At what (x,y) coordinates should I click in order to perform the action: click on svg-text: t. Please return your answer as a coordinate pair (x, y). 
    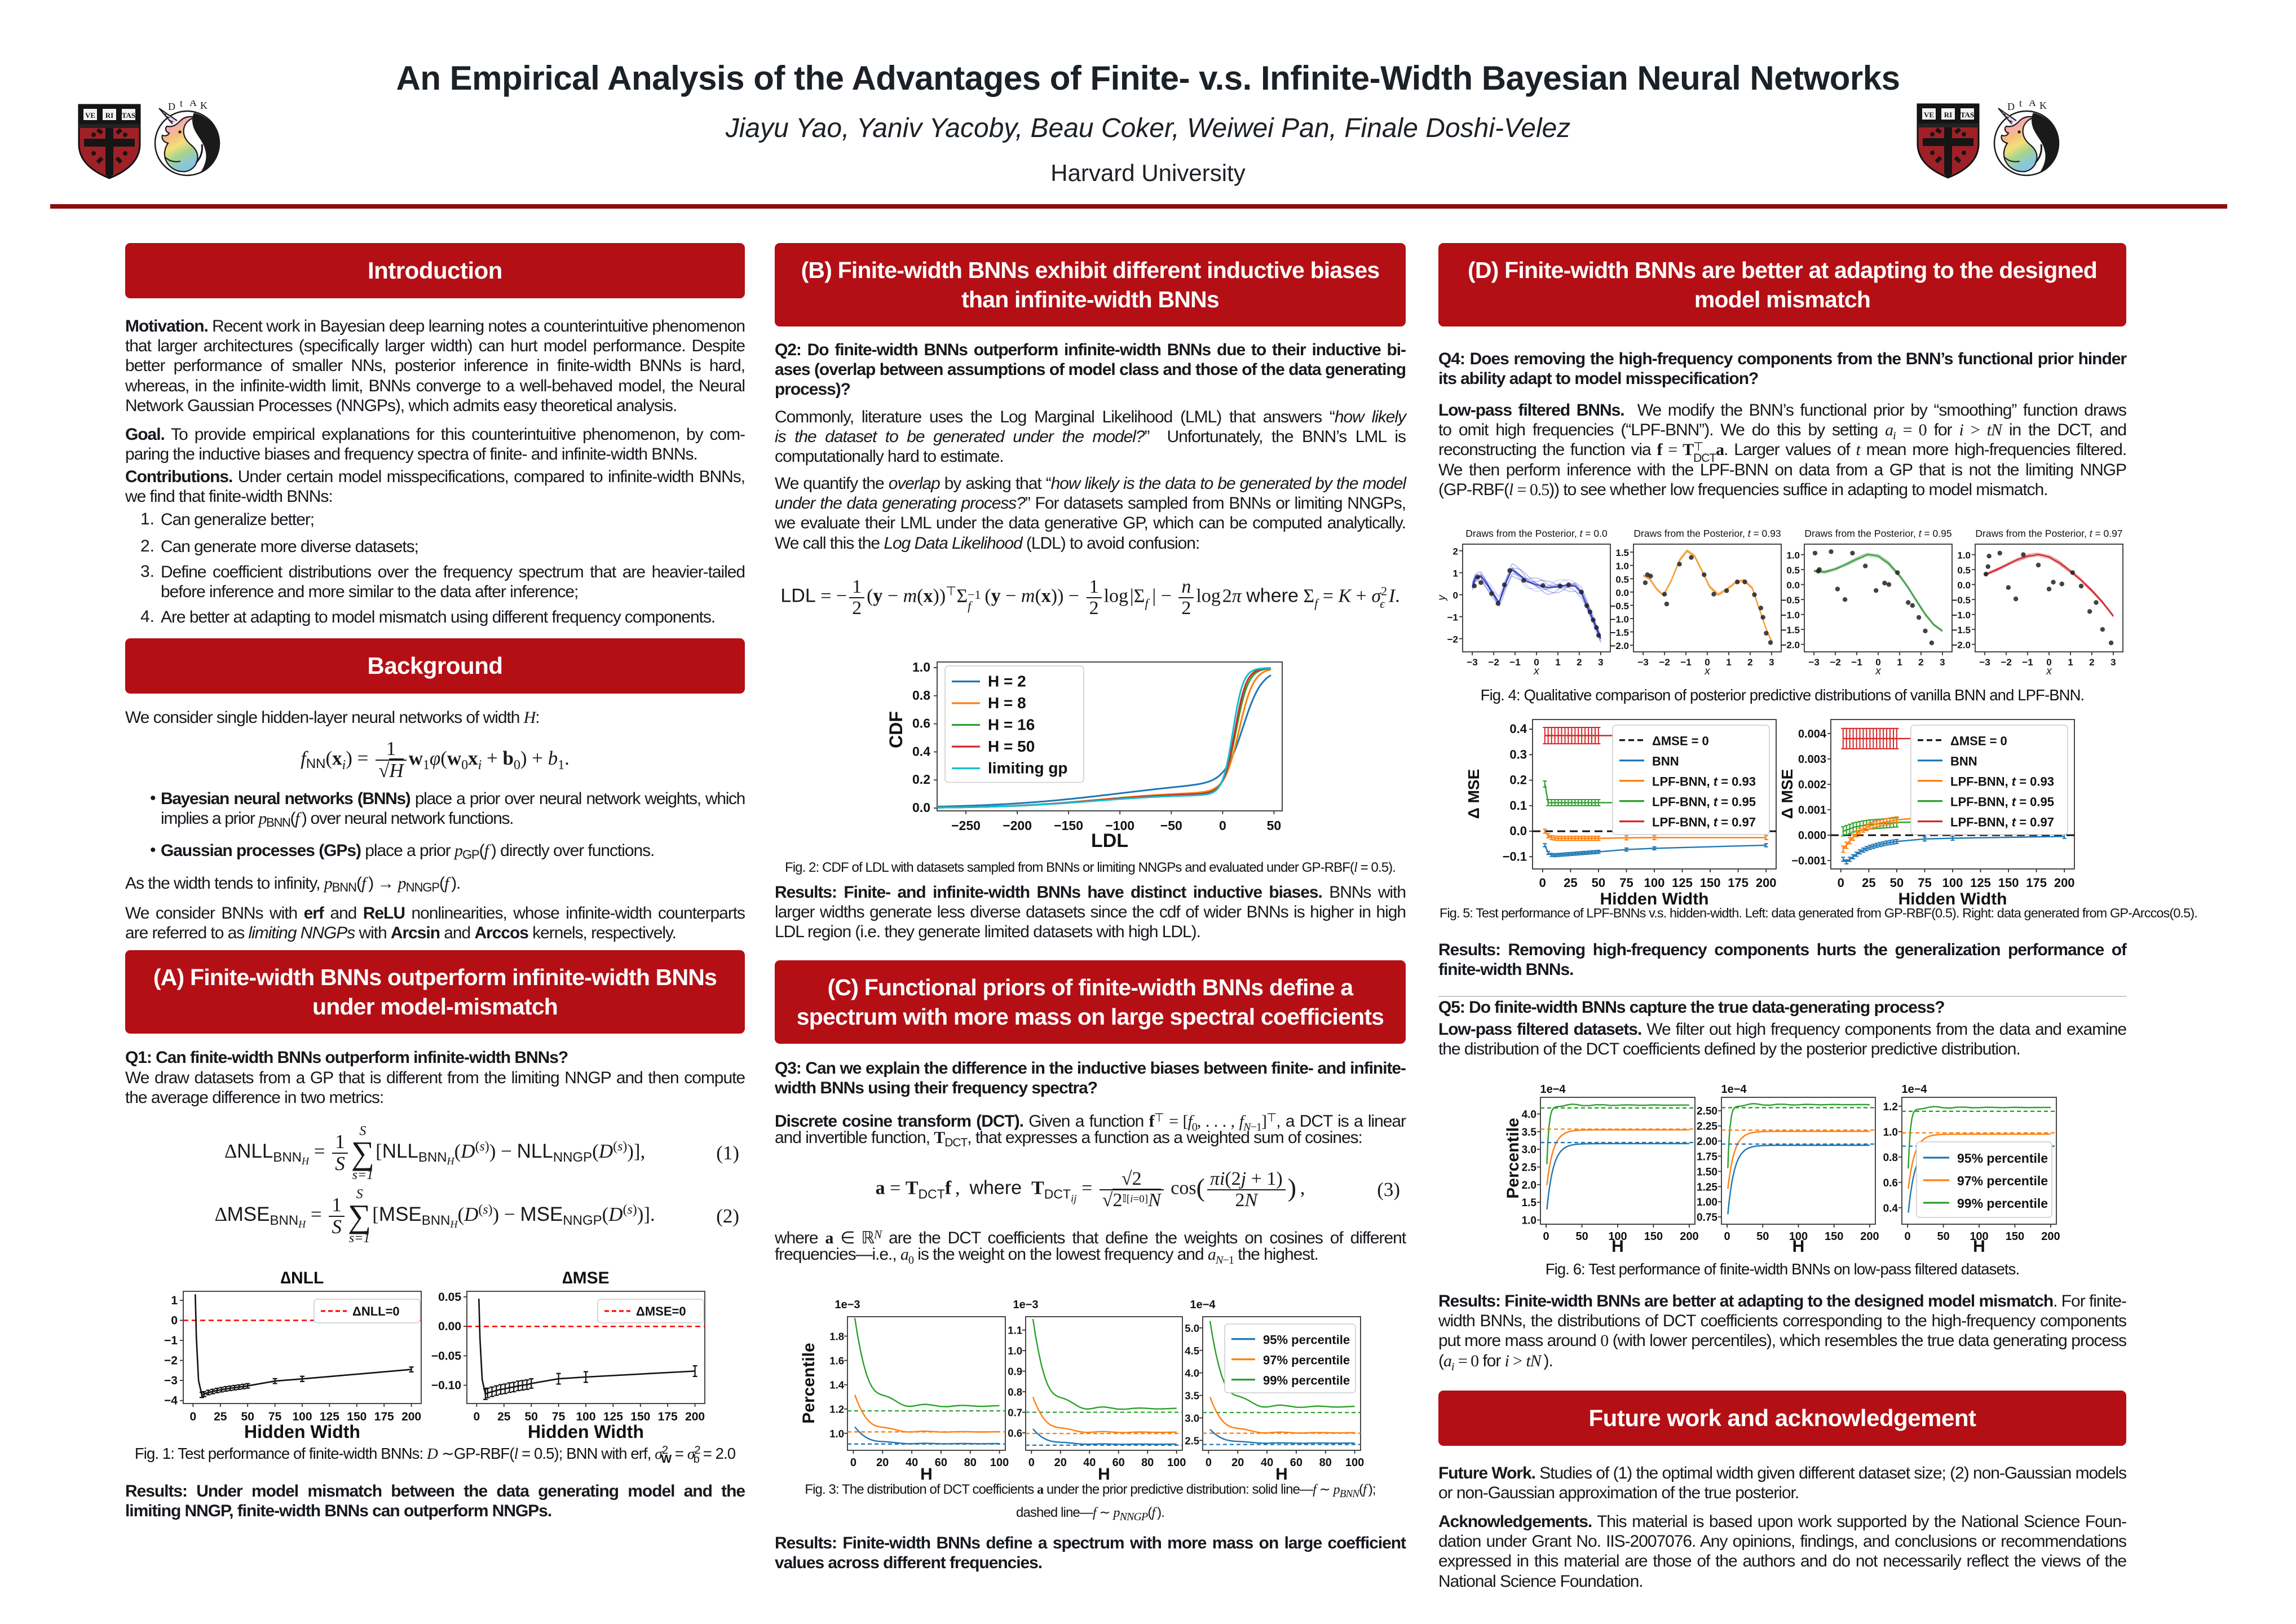
    Looking at the image, I should click on (2021, 104).